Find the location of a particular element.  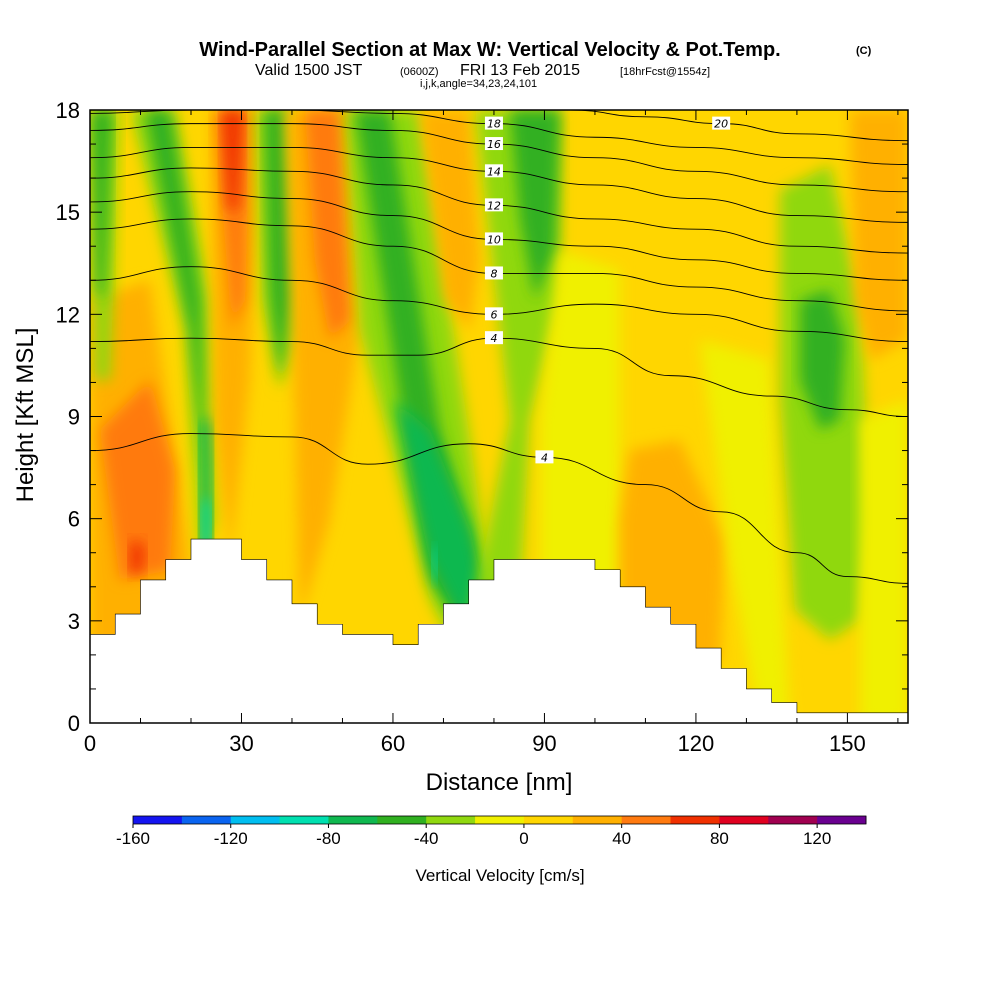

contour-label: 6 is located at coordinates (493, 314).